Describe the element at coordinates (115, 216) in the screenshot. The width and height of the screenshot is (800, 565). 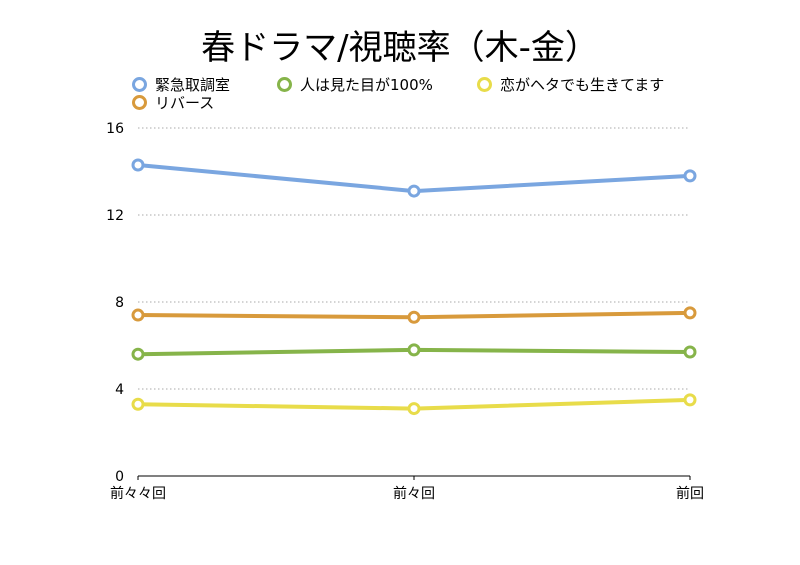
I see `y-tick-label-3: 12` at that location.